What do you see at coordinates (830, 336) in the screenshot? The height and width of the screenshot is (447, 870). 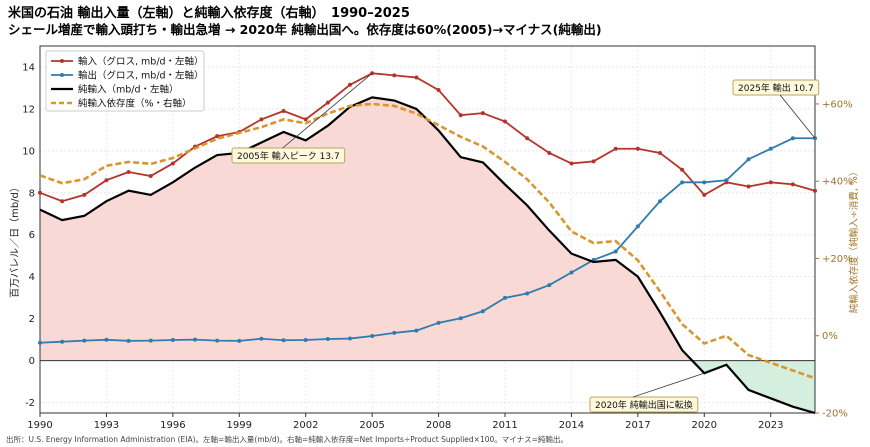 I see `y2-tick-label: 0%` at bounding box center [830, 336].